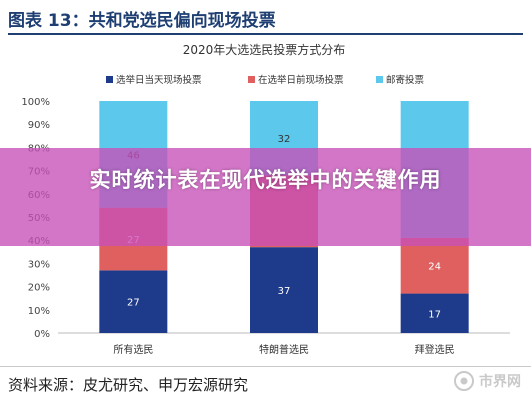 This screenshot has width=531, height=401. What do you see at coordinates (159, 80) in the screenshot?
I see `legend-label: 选举日当天现场投票` at bounding box center [159, 80].